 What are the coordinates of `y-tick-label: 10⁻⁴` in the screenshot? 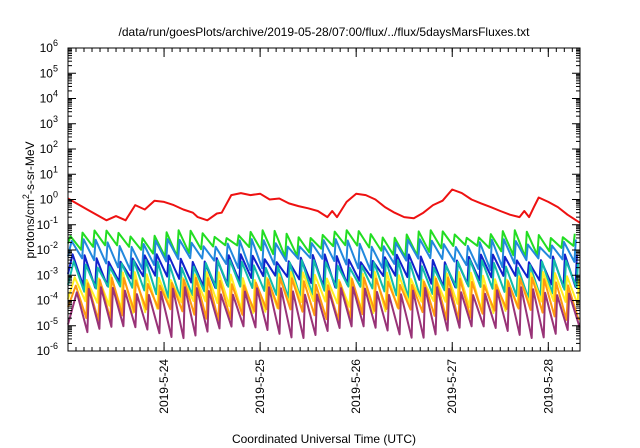 It's located at (47, 299).